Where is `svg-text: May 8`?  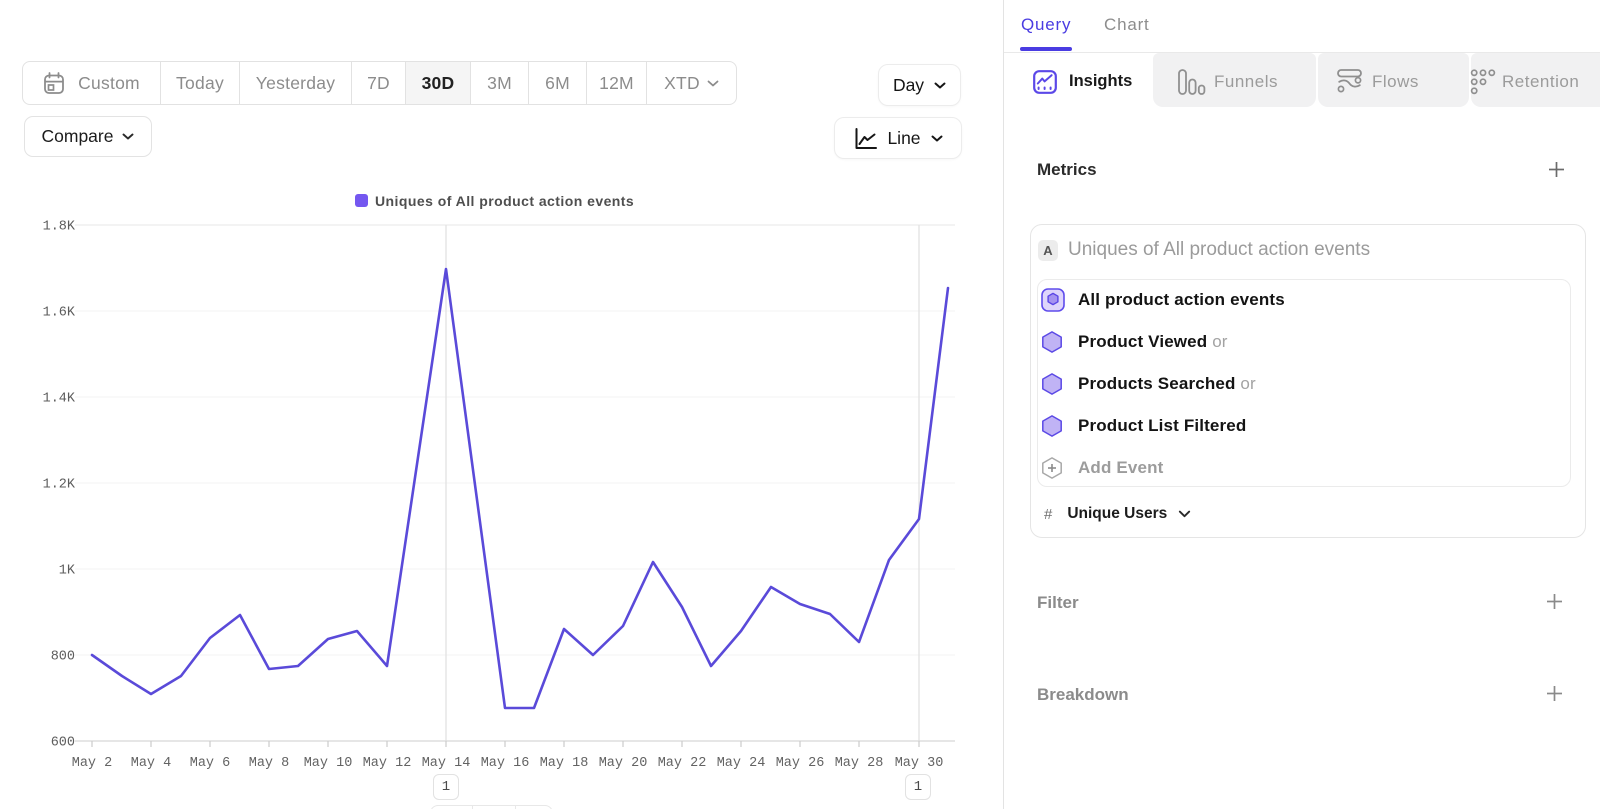 svg-text: May 8 is located at coordinates (269, 763).